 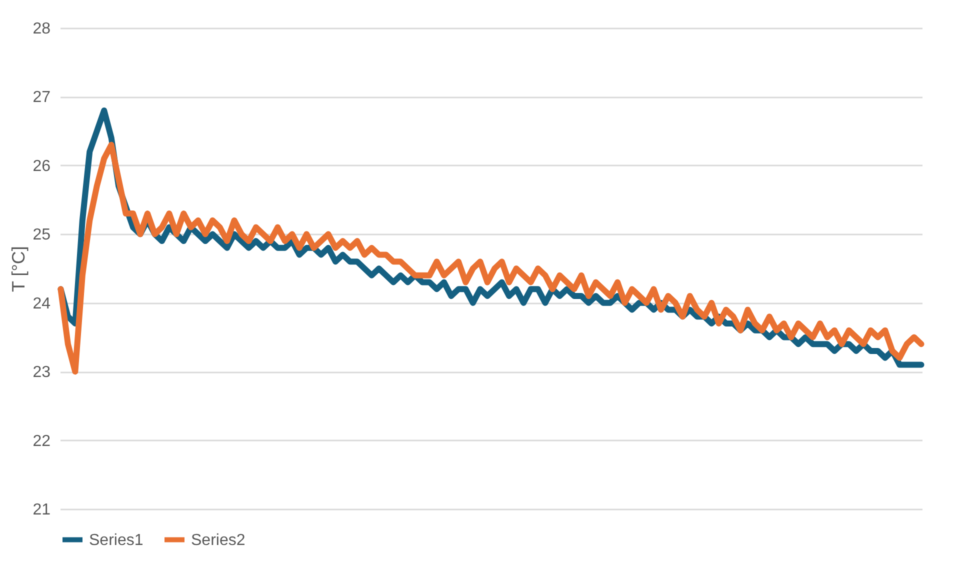 I want to click on y-tick-label: 27, so click(x=41, y=97).